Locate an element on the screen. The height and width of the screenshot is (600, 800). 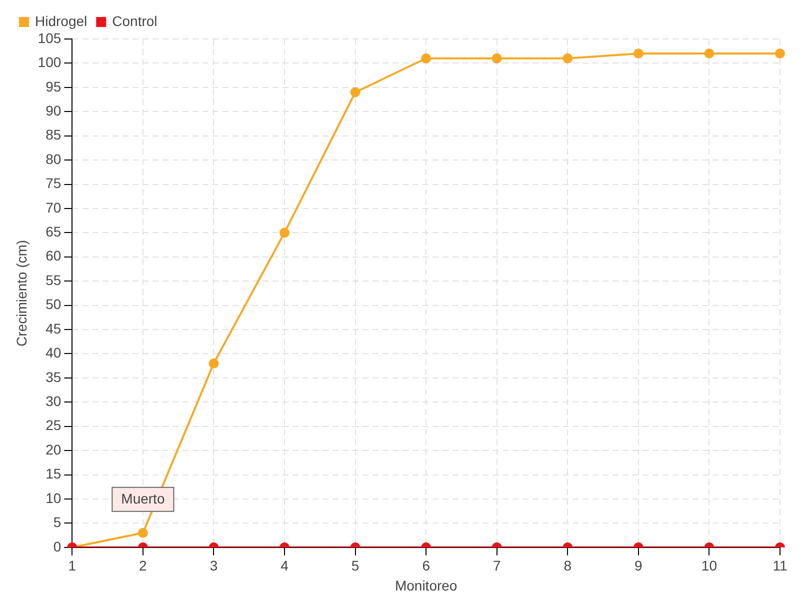
x-tick-label: 2 is located at coordinates (143, 566).